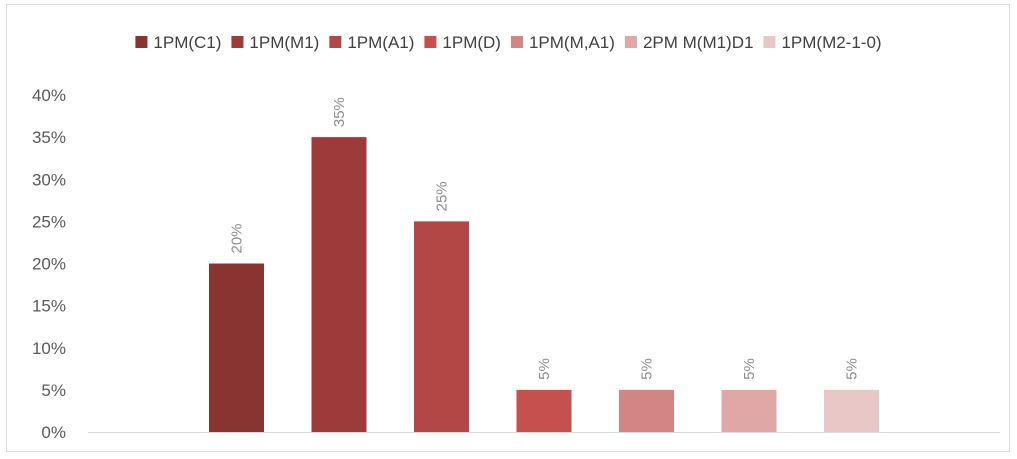  What do you see at coordinates (49, 306) in the screenshot?
I see `y-tick-label: 15%` at bounding box center [49, 306].